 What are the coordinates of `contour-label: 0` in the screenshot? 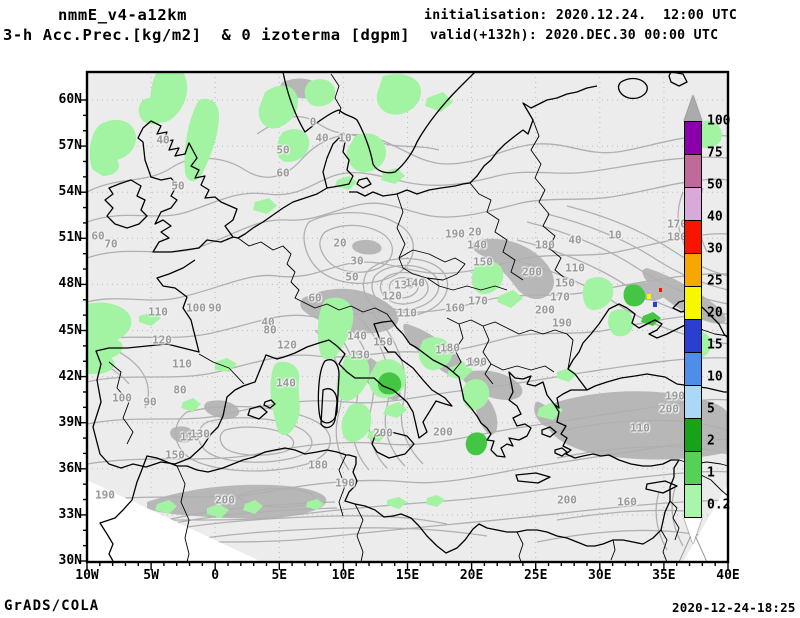 It's located at (313, 122).